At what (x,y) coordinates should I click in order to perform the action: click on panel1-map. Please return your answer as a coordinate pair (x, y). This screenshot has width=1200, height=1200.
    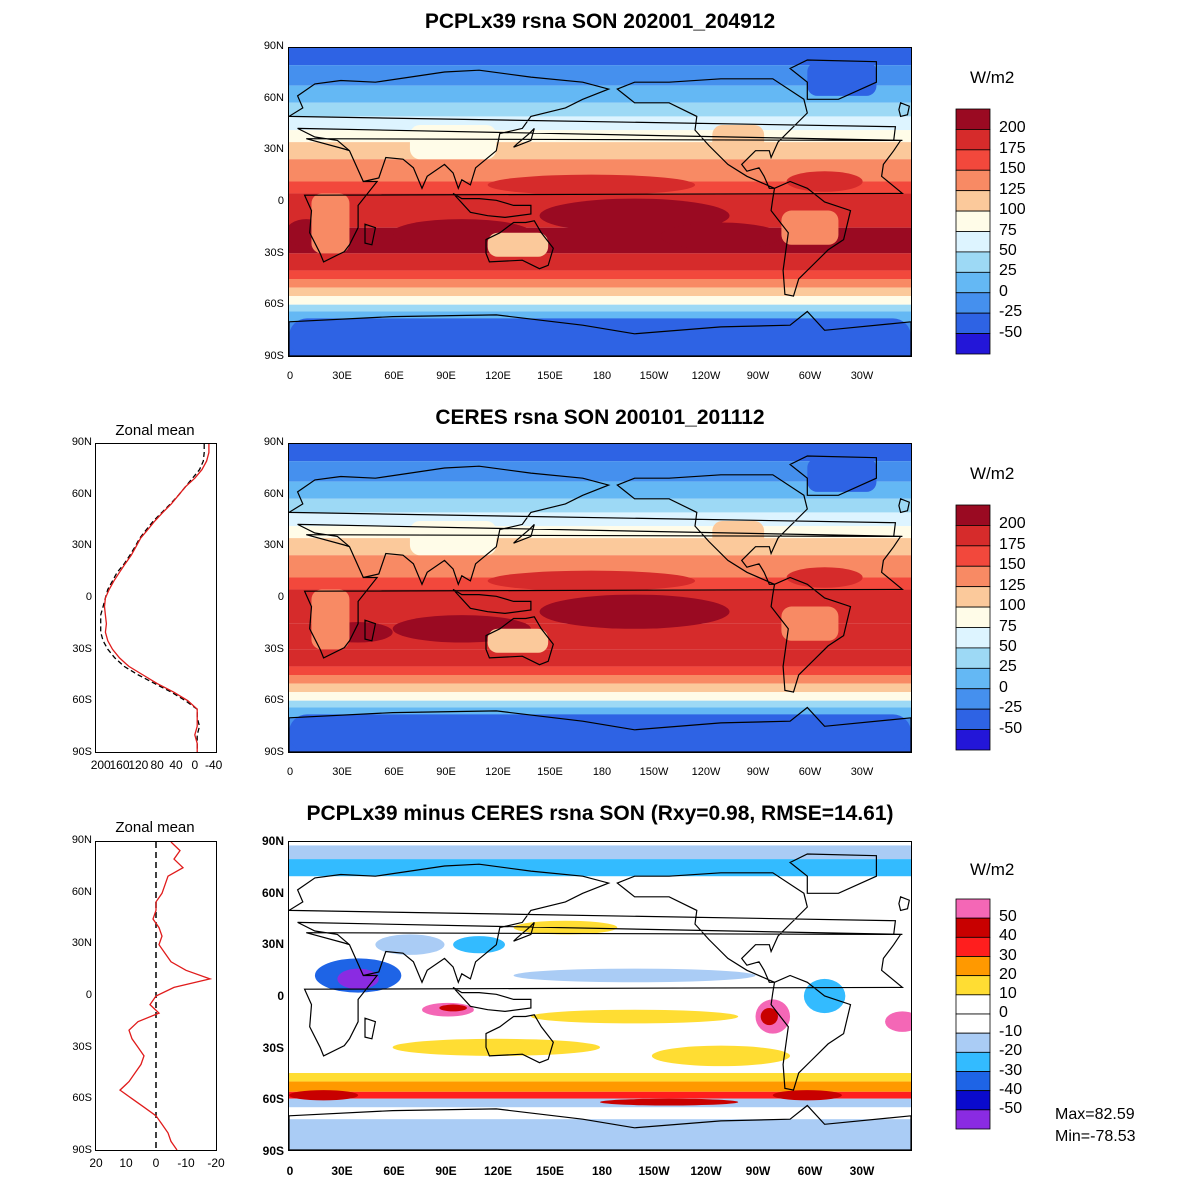
    Looking at the image, I should click on (600, 202).